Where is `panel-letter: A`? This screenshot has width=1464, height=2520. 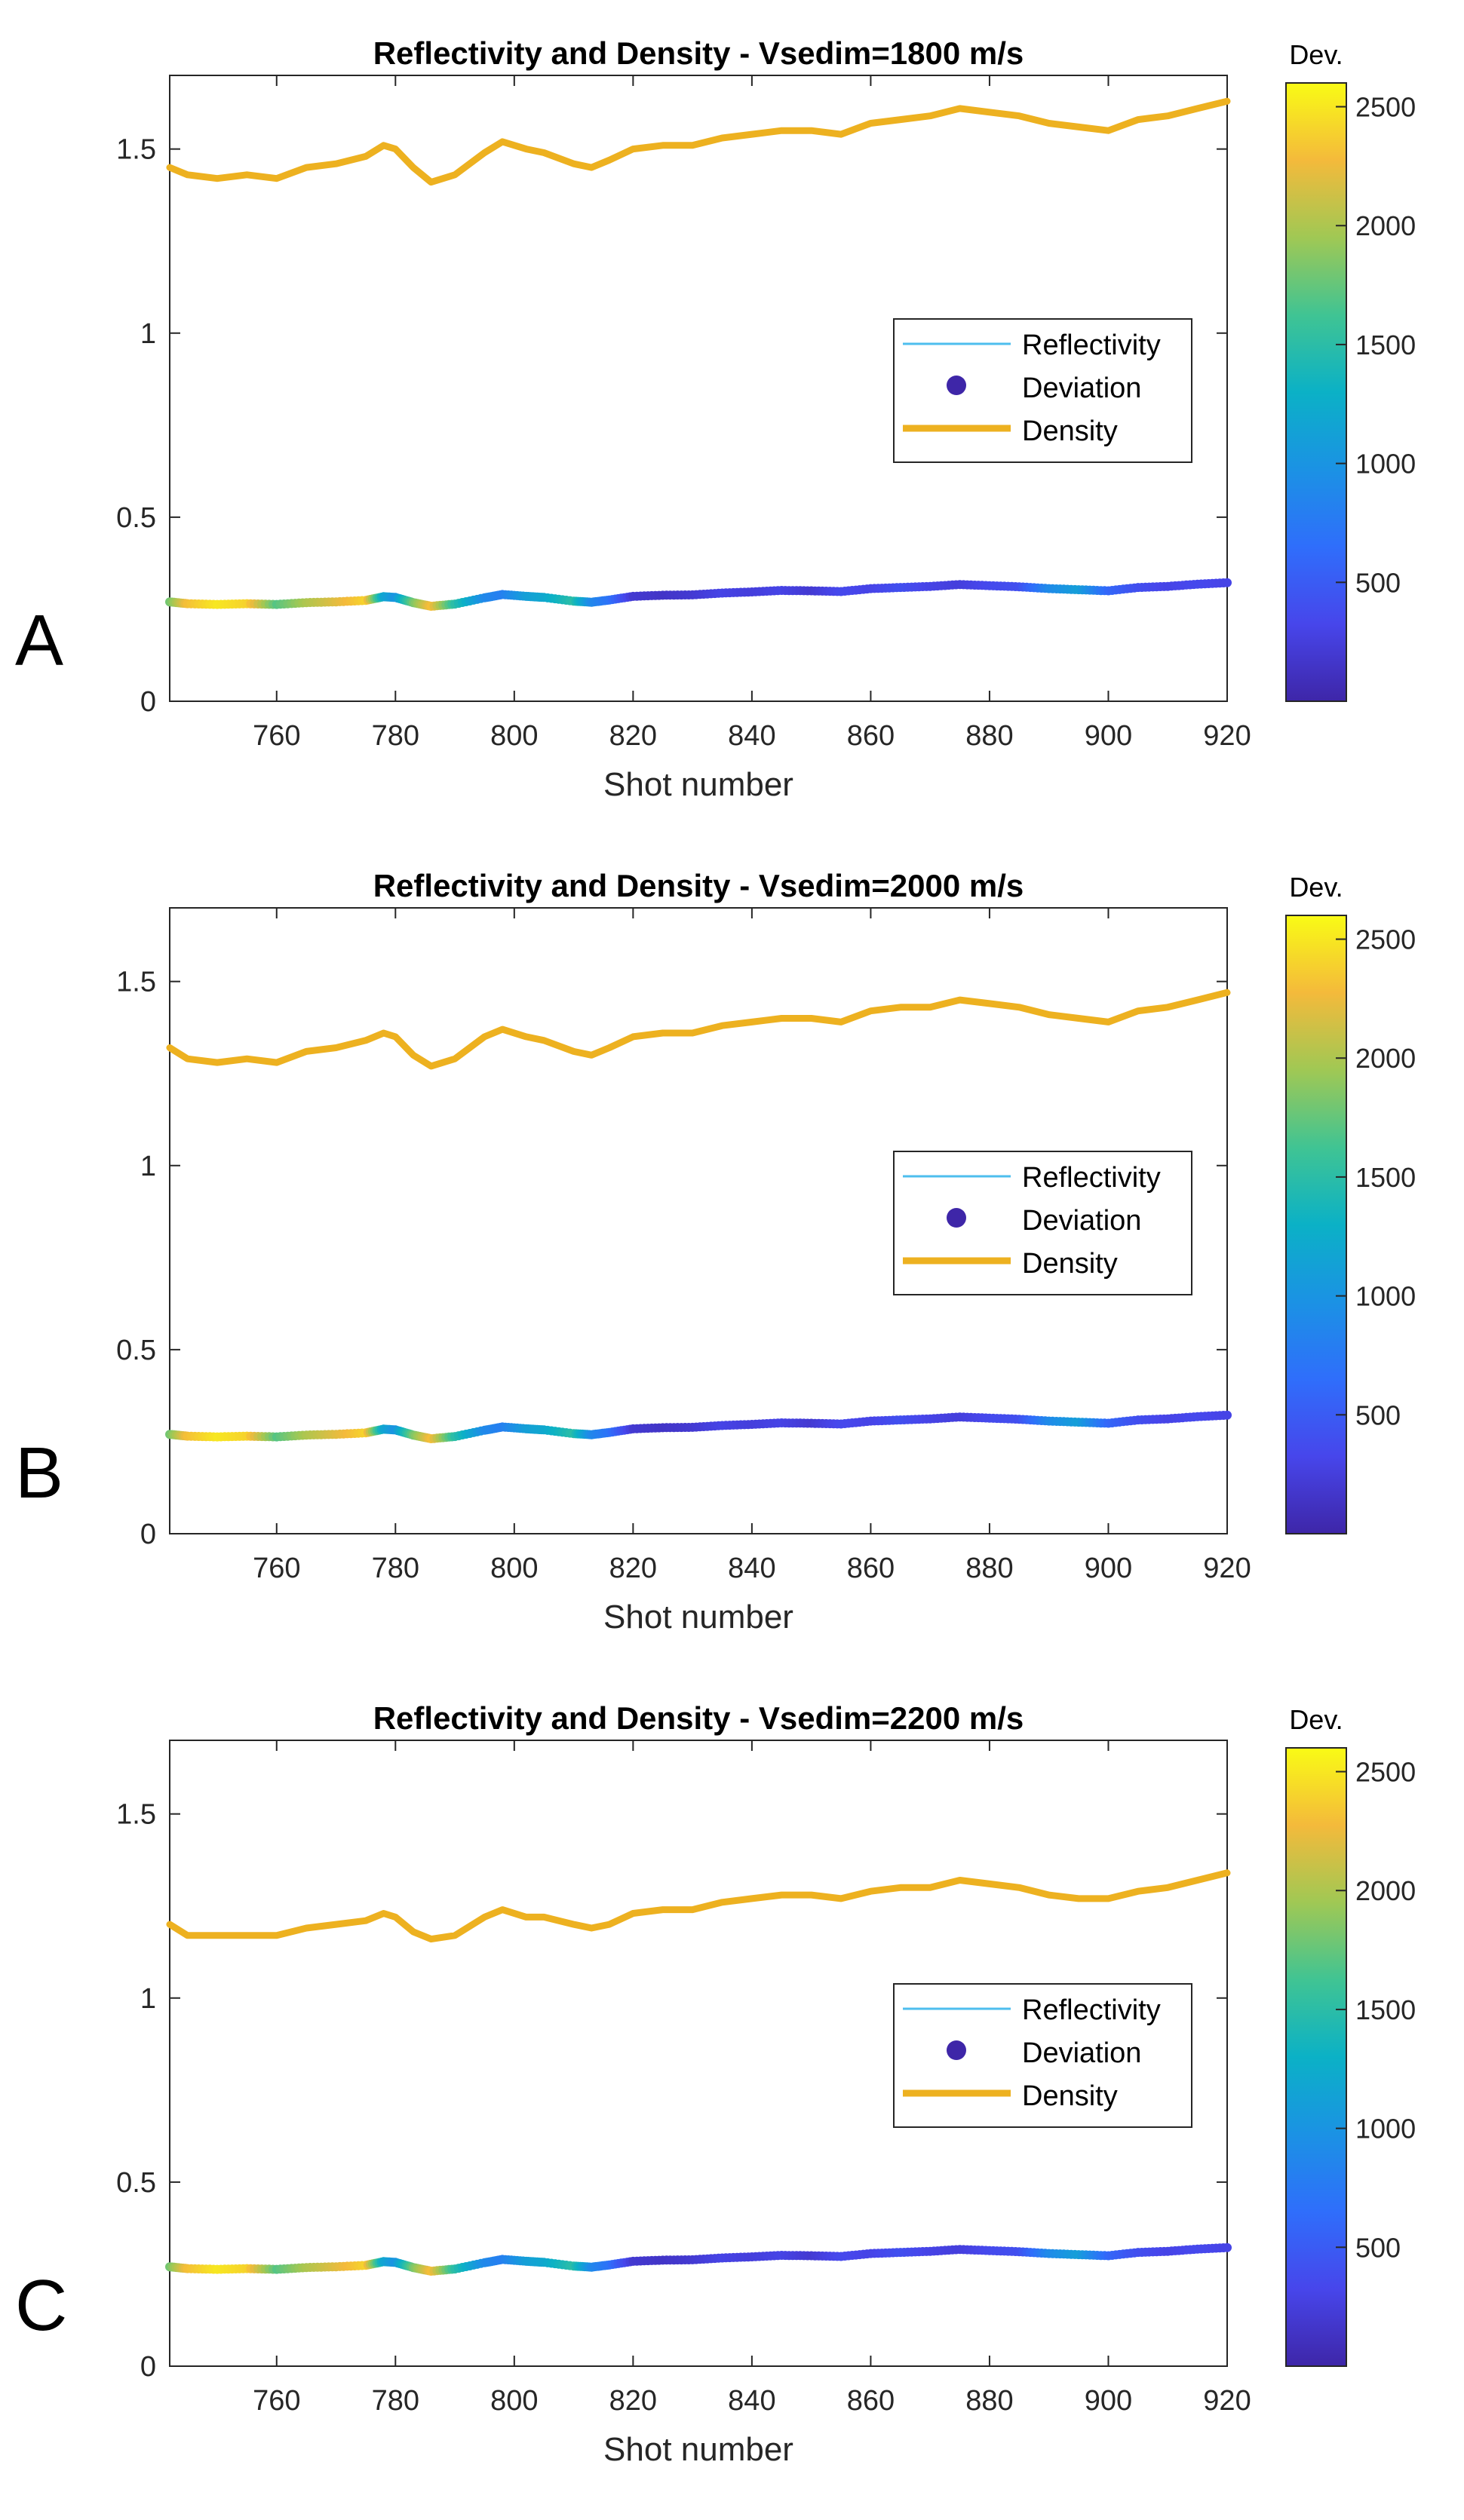
panel-letter: A is located at coordinates (39, 640).